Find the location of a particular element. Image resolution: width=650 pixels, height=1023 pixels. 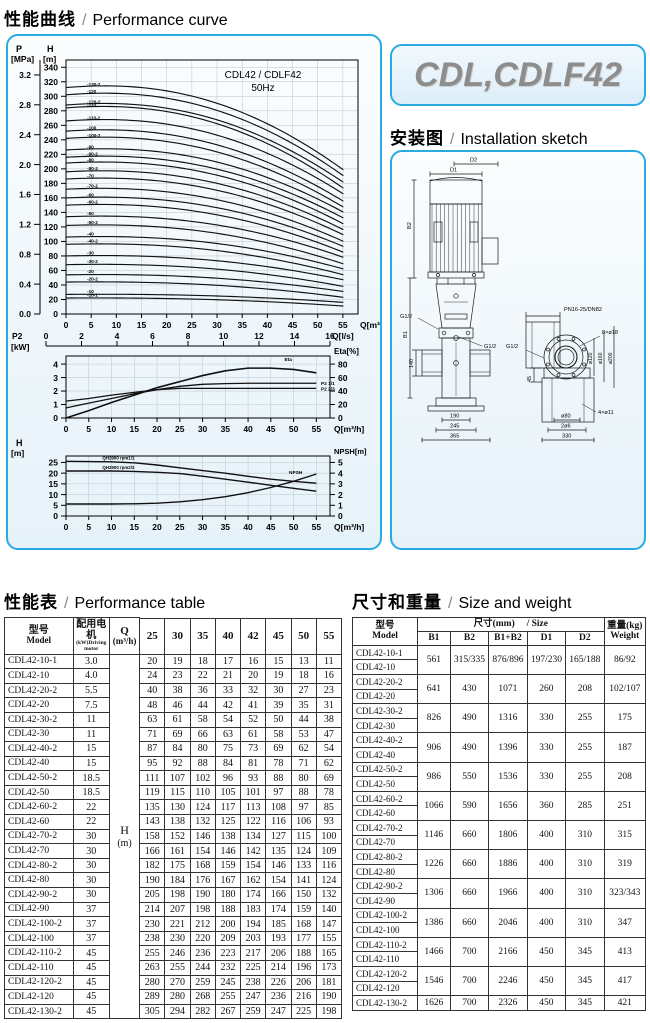

installation-title-cn: 安装图 is located at coordinates (417, 138).